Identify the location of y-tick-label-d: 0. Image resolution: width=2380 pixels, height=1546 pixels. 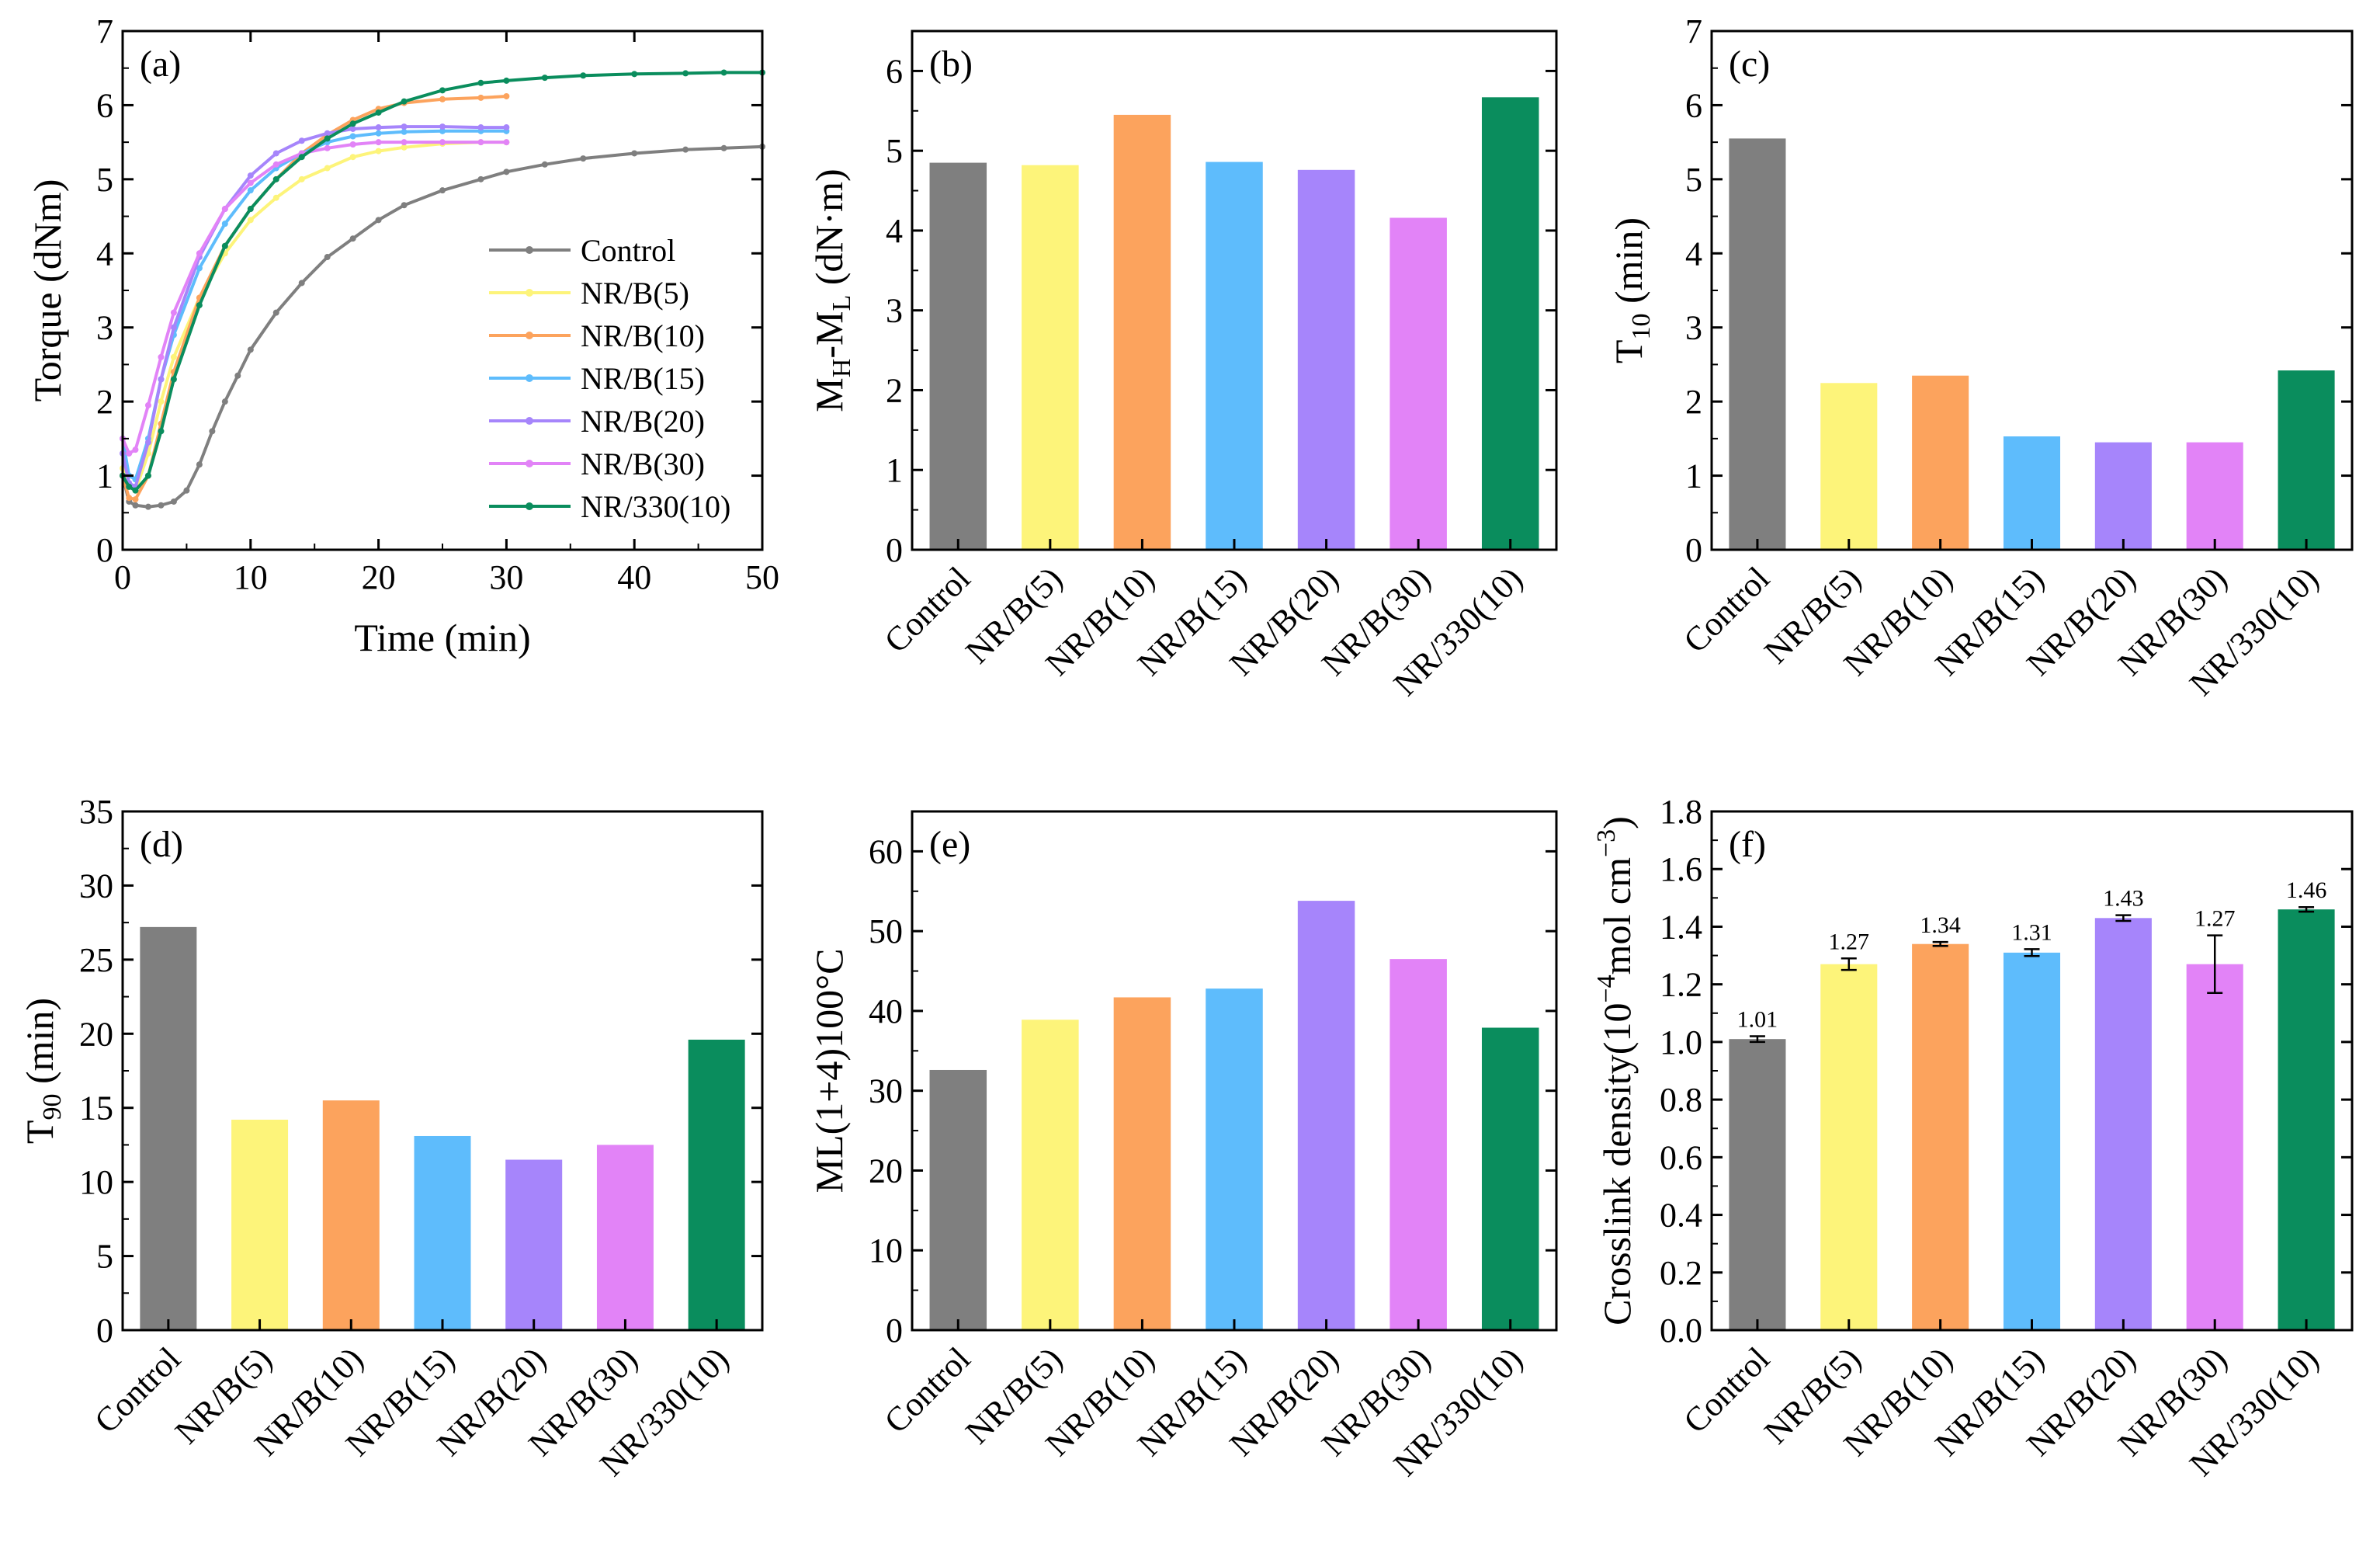
(104, 1330).